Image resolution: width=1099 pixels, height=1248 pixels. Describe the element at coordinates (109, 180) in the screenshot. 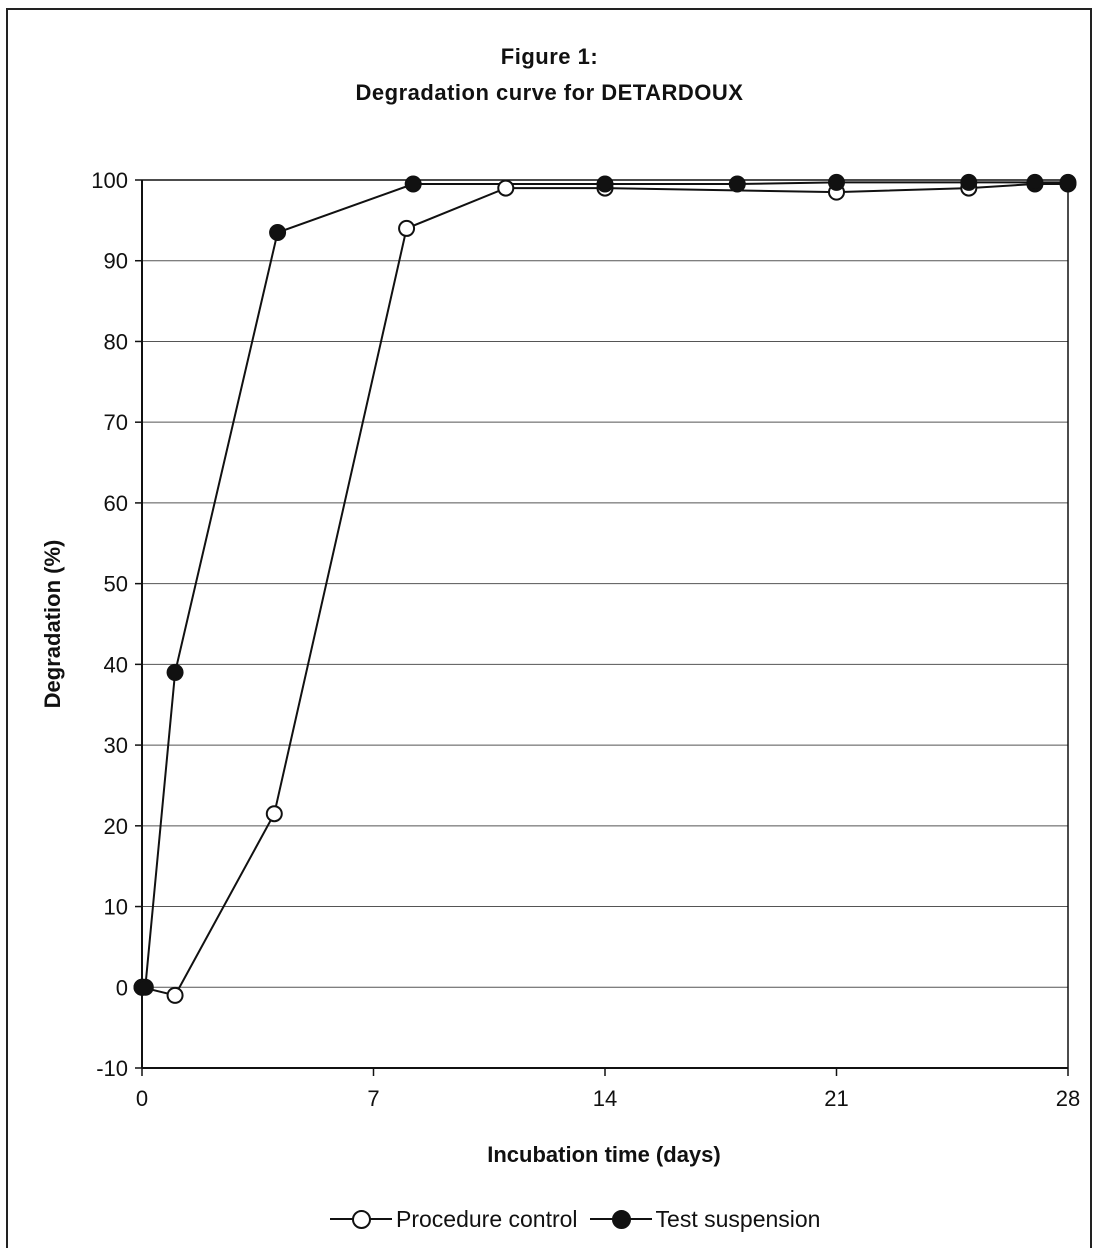

I see `y-tick-label: 100` at that location.